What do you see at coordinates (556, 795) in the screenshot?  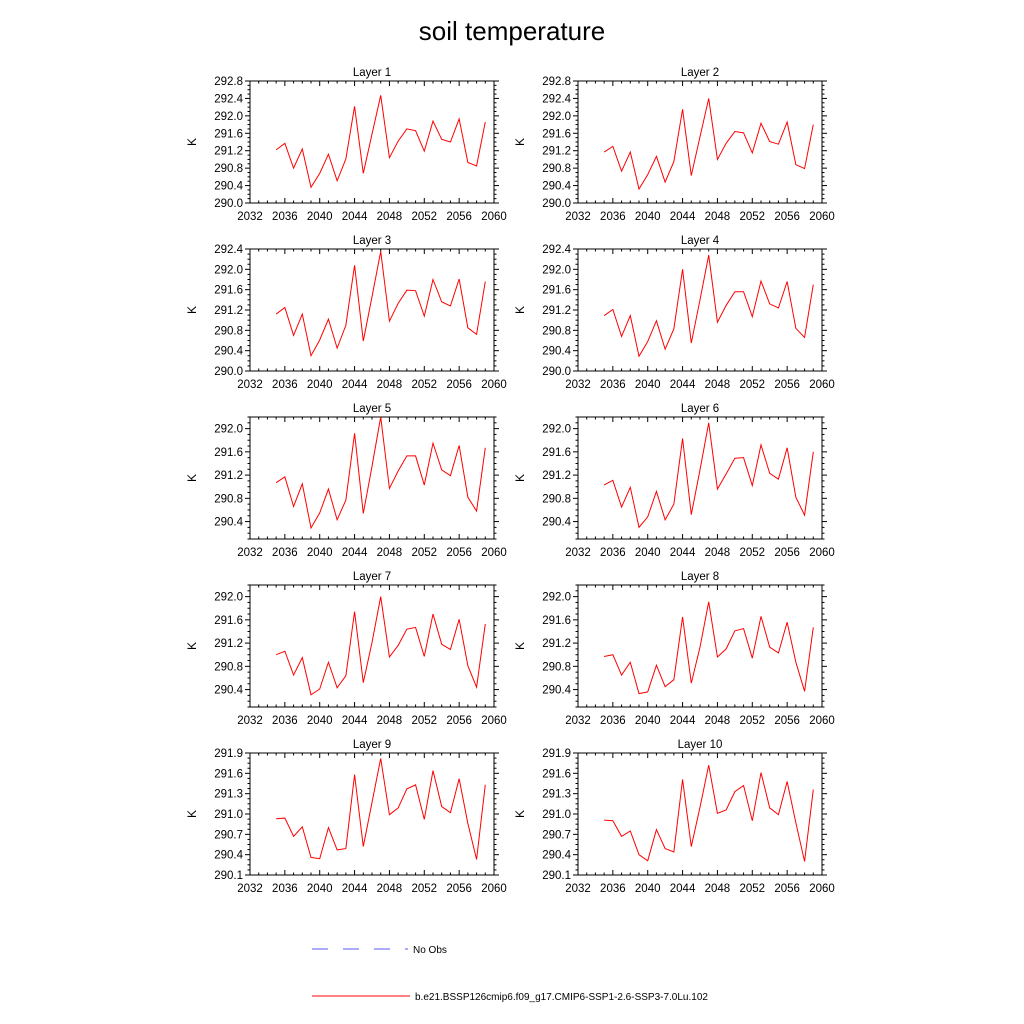 I see `y-tick-label: 291.3` at bounding box center [556, 795].